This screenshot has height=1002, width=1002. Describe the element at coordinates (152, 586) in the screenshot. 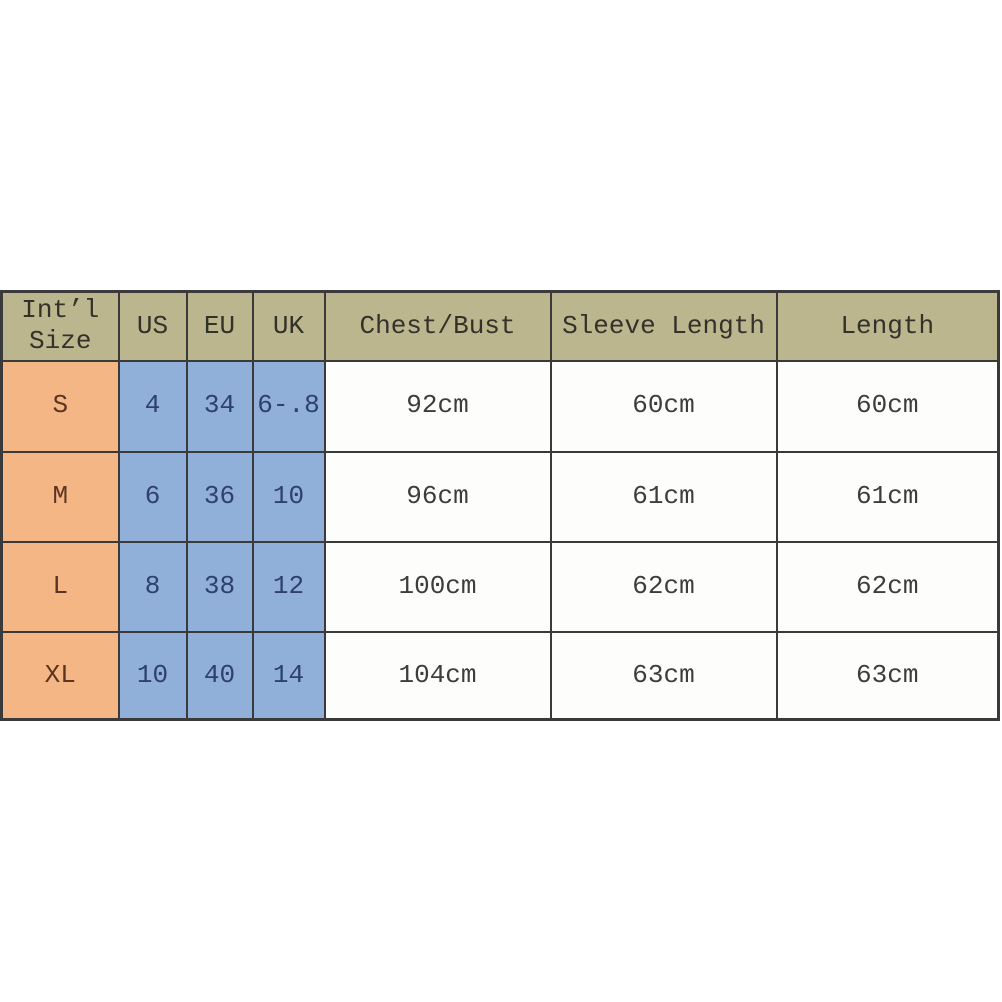

I see `cell-l-us: 8` at that location.